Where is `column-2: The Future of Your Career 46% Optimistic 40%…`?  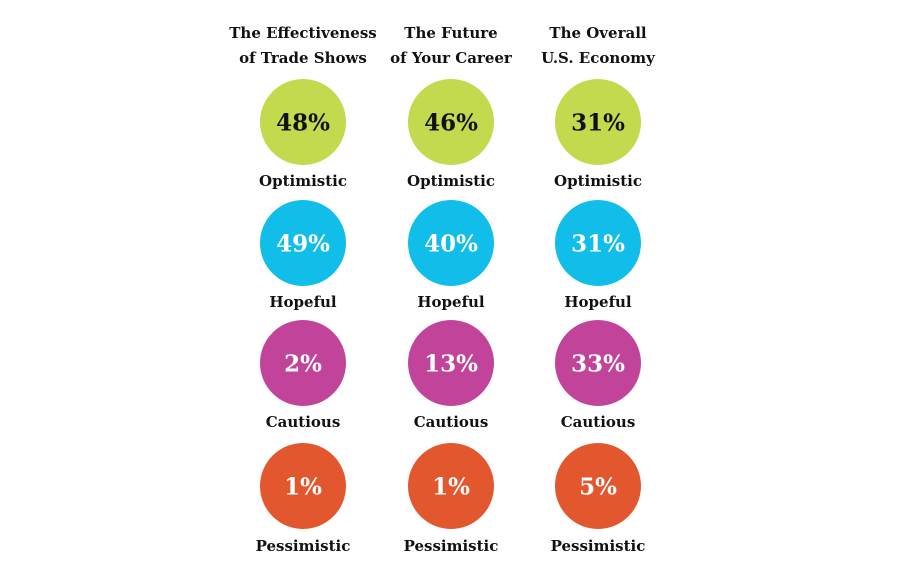 column-2: The Future of Your Career 46% Optimistic 40%… is located at coordinates (451, 289).